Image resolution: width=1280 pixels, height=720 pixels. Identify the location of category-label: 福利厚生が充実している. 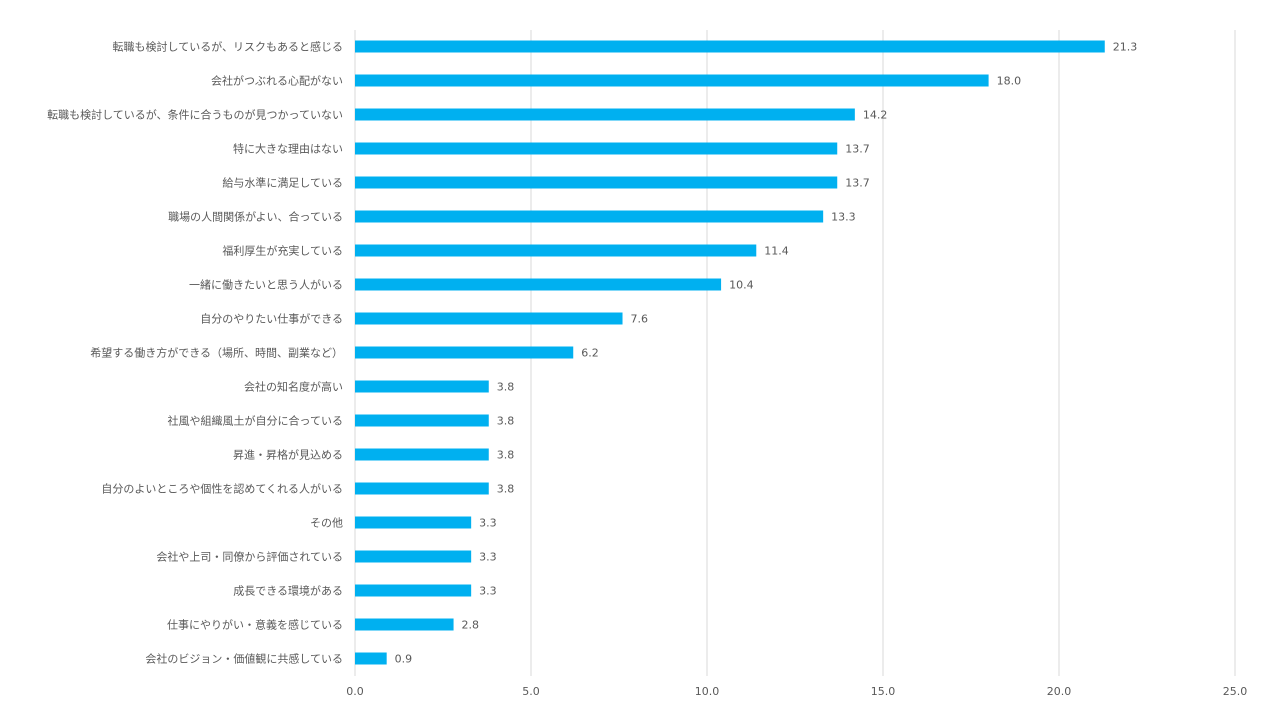
(282, 251).